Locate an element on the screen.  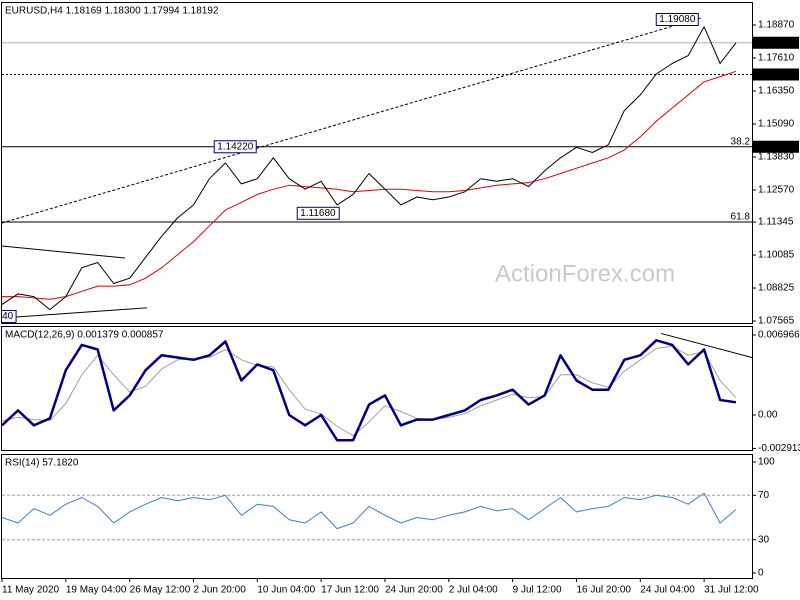
price-tag-label: 1.16980 is located at coordinates (776, 74).